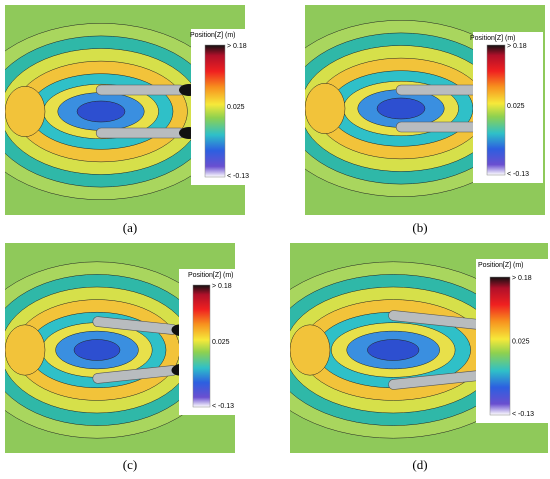  Describe the element at coordinates (419, 464) in the screenshot. I see `panel-label: (d)` at that location.